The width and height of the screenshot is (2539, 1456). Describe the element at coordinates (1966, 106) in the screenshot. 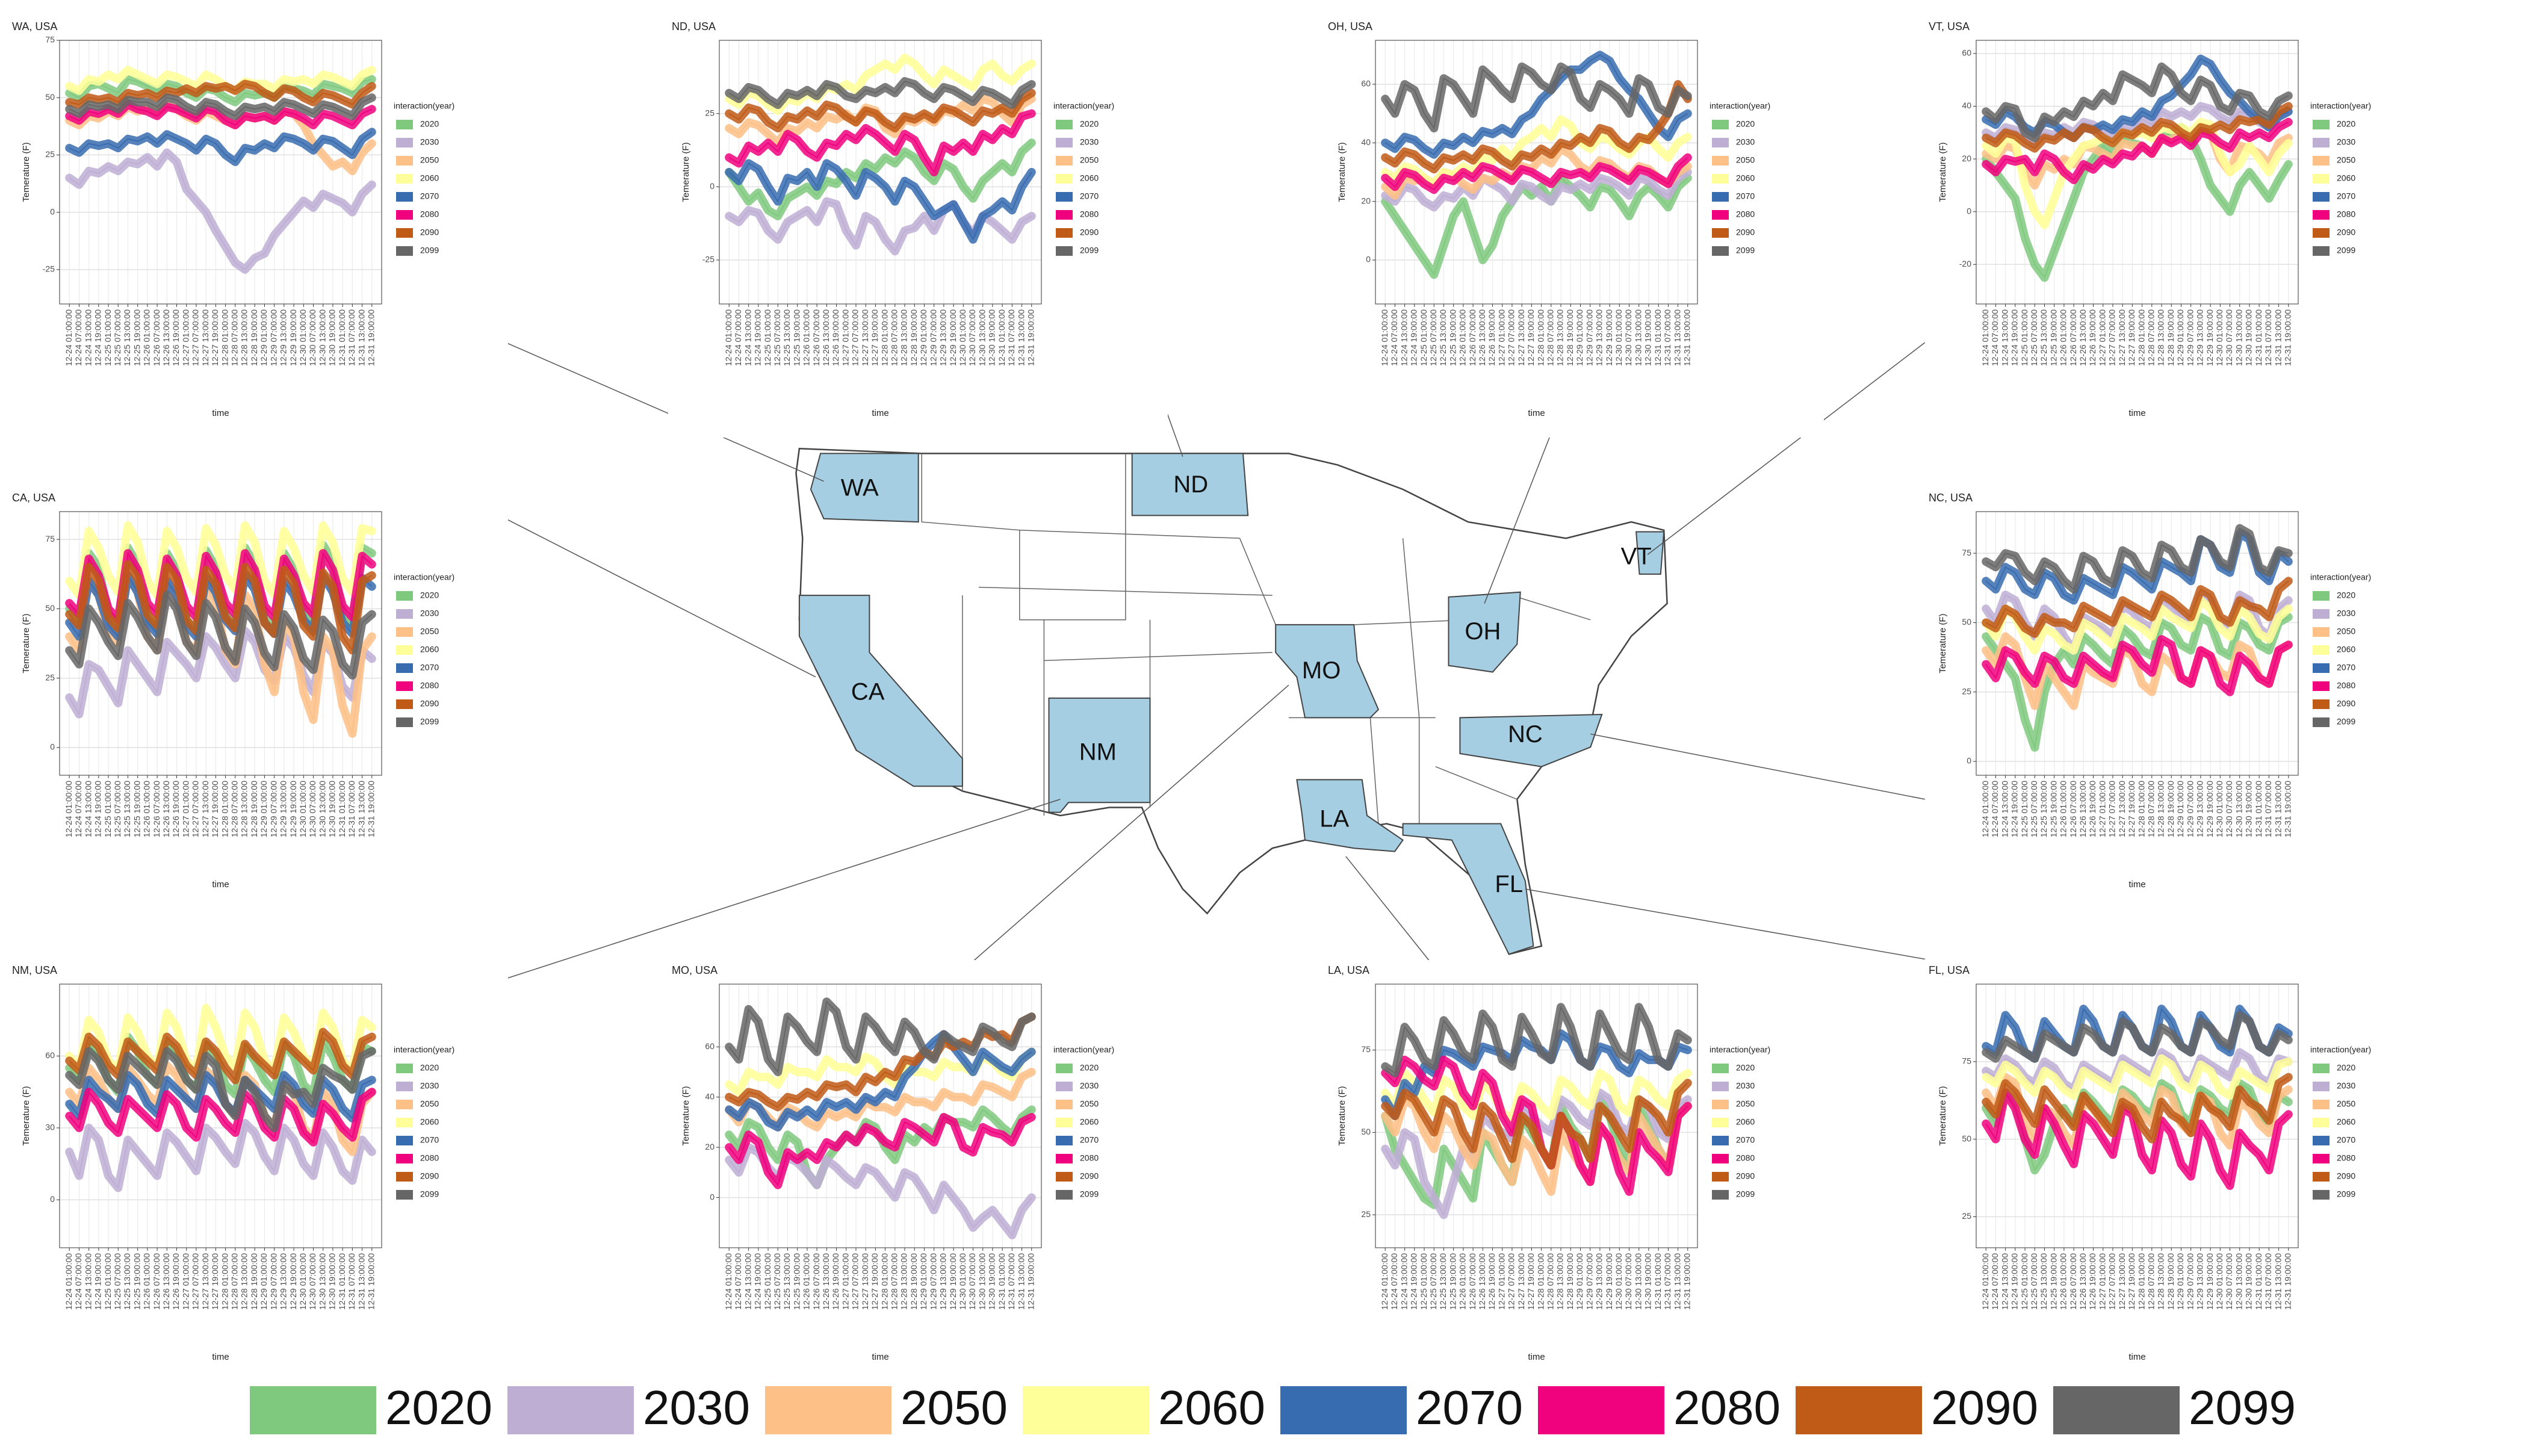

I see `y-tick-label: 40` at that location.